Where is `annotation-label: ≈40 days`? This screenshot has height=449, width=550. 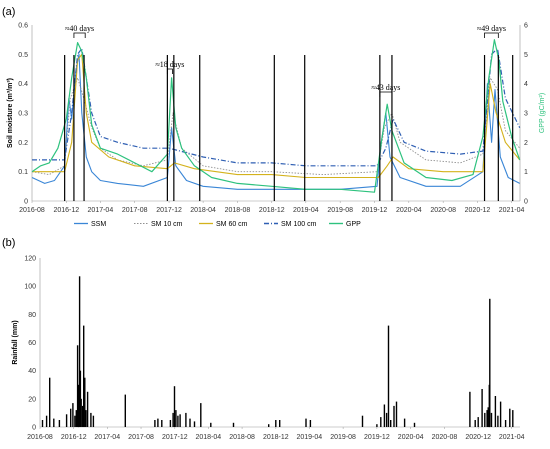
annotation-label: ≈40 days is located at coordinates (79, 28).